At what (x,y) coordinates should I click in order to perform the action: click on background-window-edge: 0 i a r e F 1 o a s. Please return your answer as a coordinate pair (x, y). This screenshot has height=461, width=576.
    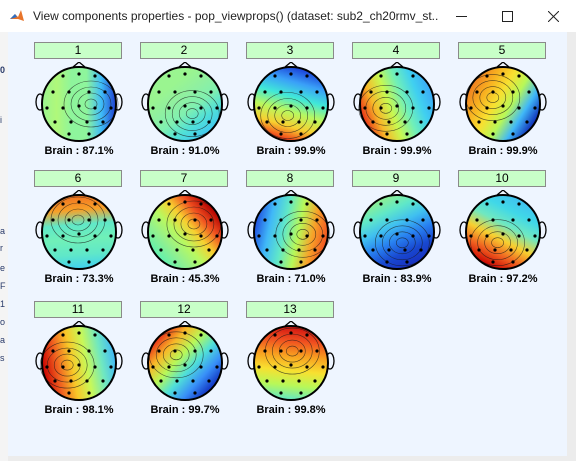
    Looking at the image, I should click on (4, 246).